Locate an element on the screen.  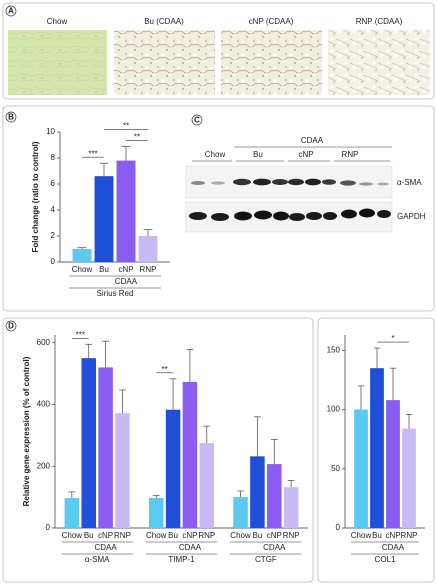
blot-band-label: α-SMA is located at coordinates (409, 182).